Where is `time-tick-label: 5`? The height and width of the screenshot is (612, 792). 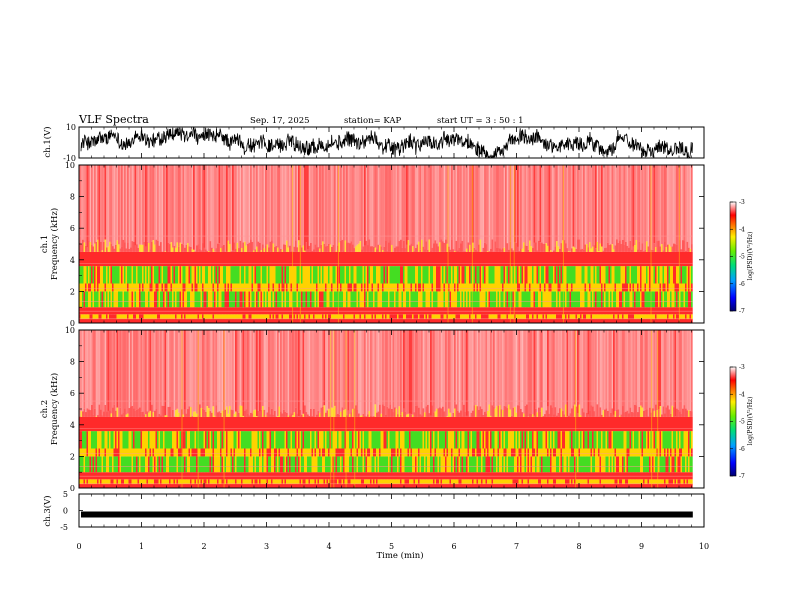 time-tick-label: 5 is located at coordinates (391, 546).